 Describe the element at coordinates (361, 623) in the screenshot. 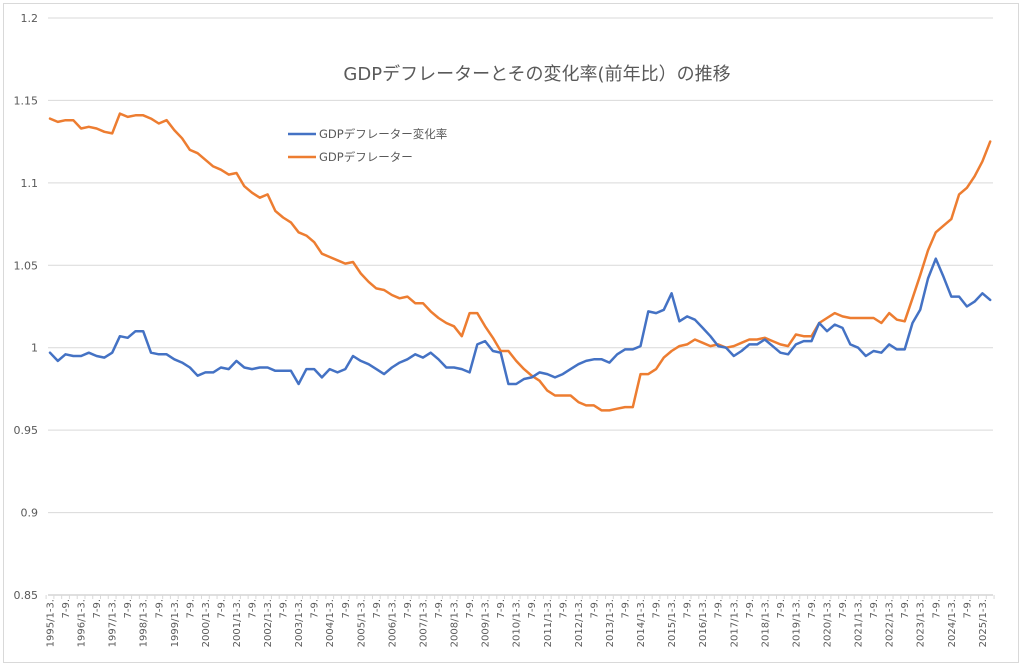

I see `x-tick-label: 2005/1-3.` at that location.